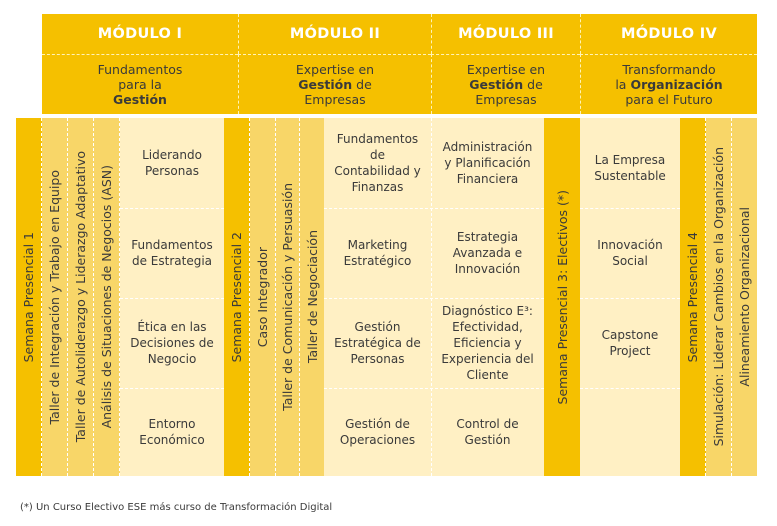  What do you see at coordinates (506, 69) in the screenshot?
I see `module-3-sub-line1: Expertise en` at bounding box center [506, 69].